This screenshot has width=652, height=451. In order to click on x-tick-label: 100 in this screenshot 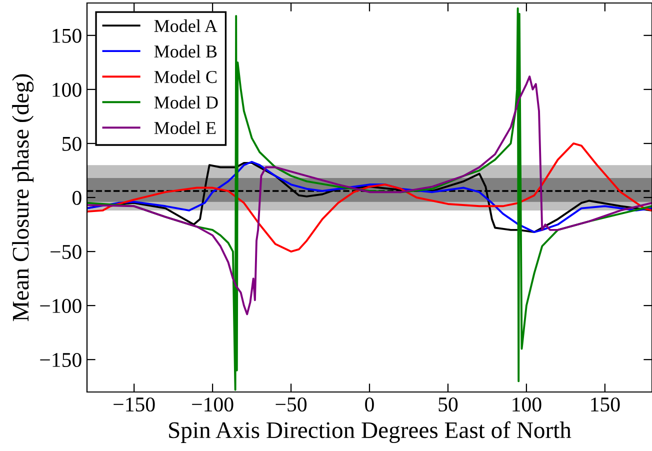, I will do `click(527, 404)`.